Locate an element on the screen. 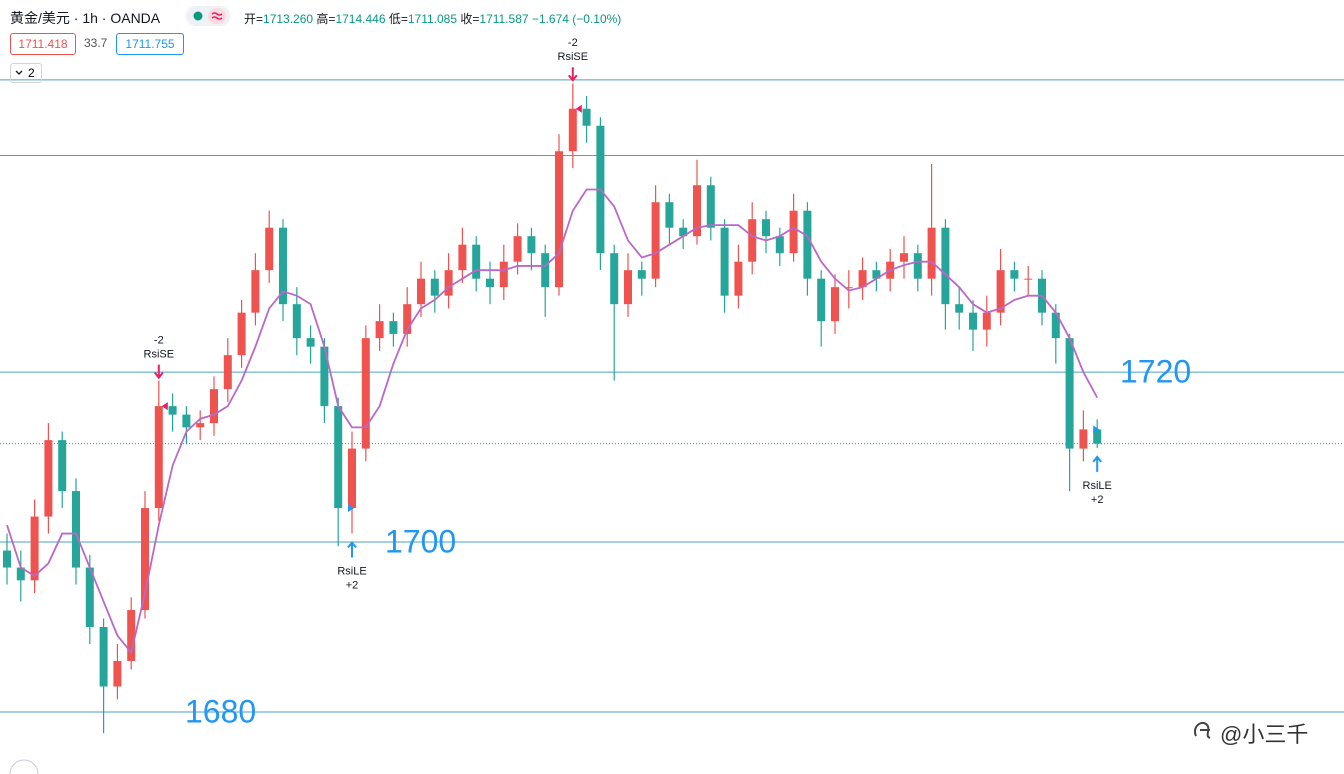 Image resolution: width=1344 pixels, height=774 pixels. ohlc-label: 收= is located at coordinates (470, 19).